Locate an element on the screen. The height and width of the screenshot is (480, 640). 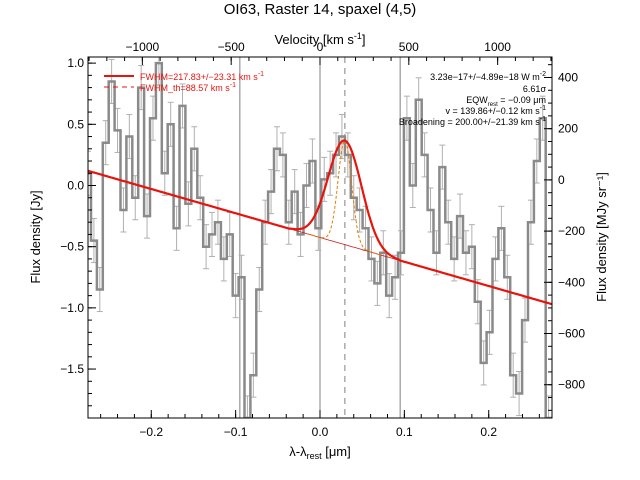
annotation-eqw-value: = −0.09 μm is located at coordinates (522, 100).